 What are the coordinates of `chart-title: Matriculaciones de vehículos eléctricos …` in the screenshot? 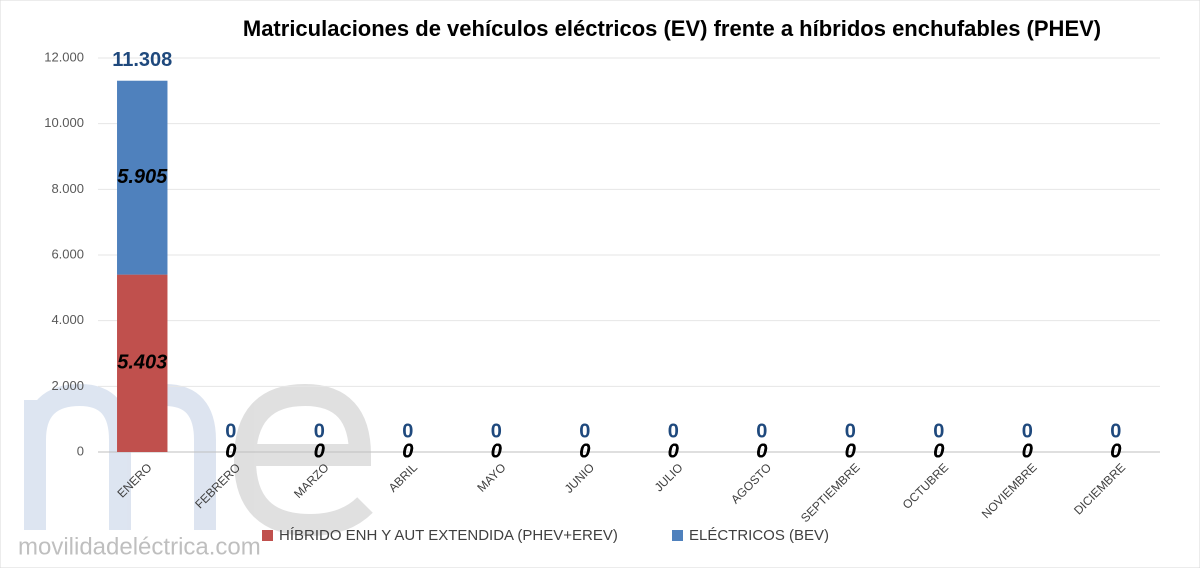 It's located at (672, 28).